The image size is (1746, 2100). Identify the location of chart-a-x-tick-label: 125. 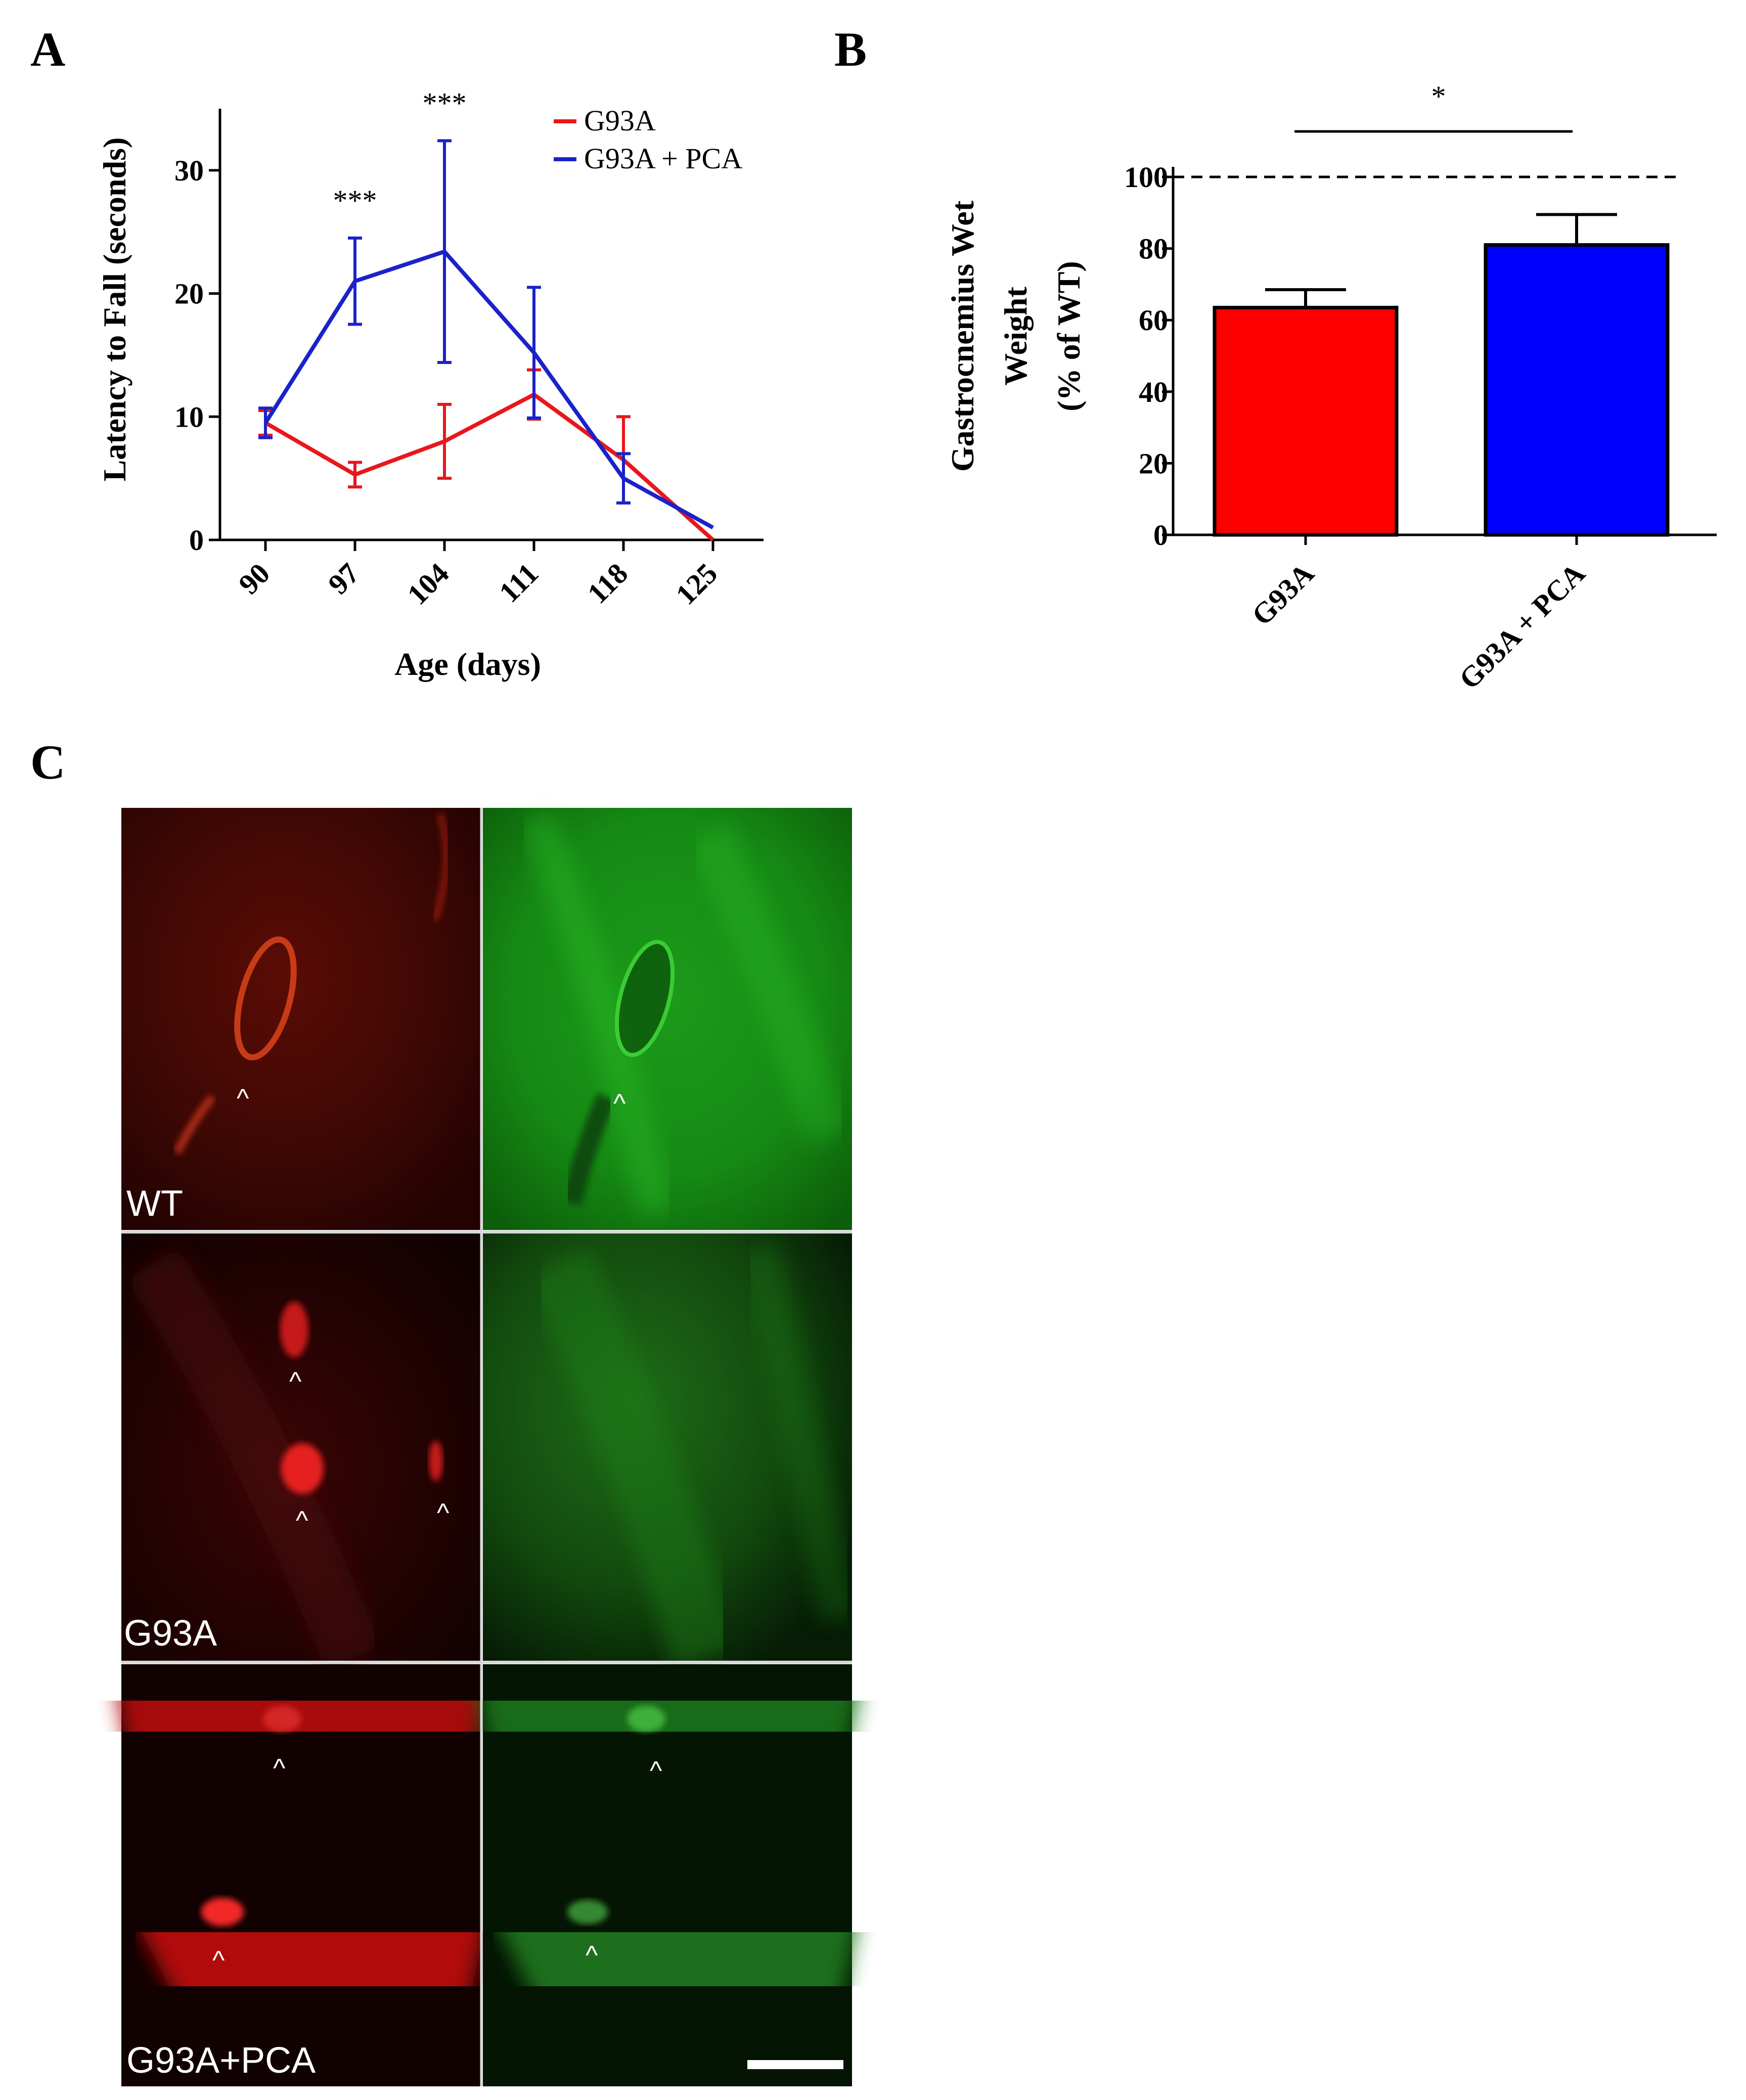
(697, 584).